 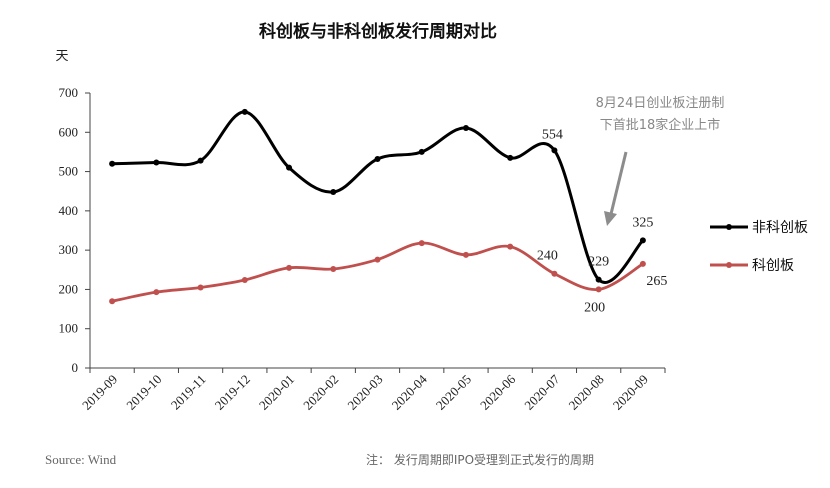 I want to click on data-label: 265, so click(x=656, y=281).